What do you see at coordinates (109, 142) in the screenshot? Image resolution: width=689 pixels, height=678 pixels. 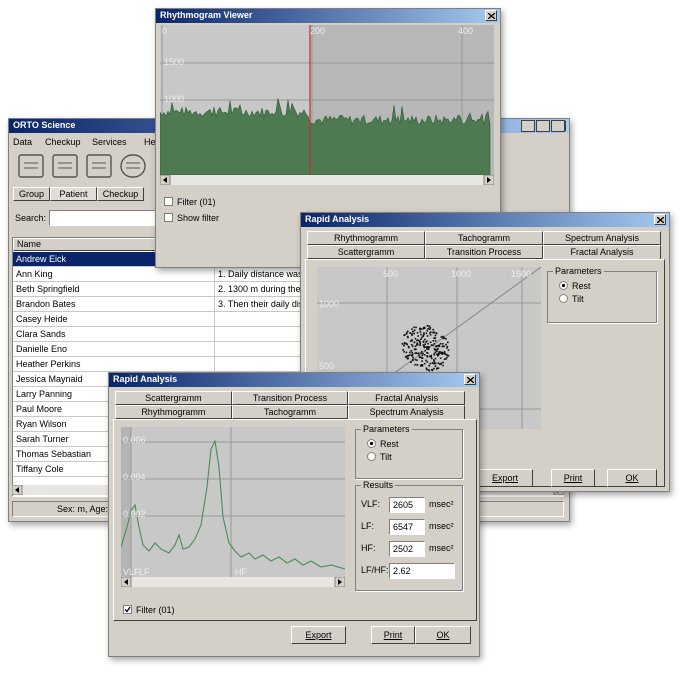 I see `menu-item: Services` at bounding box center [109, 142].